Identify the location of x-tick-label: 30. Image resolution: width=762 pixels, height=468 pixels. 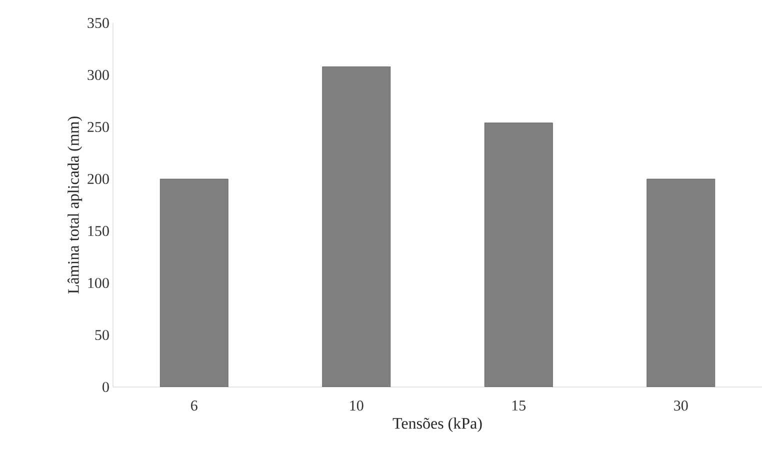
(681, 405).